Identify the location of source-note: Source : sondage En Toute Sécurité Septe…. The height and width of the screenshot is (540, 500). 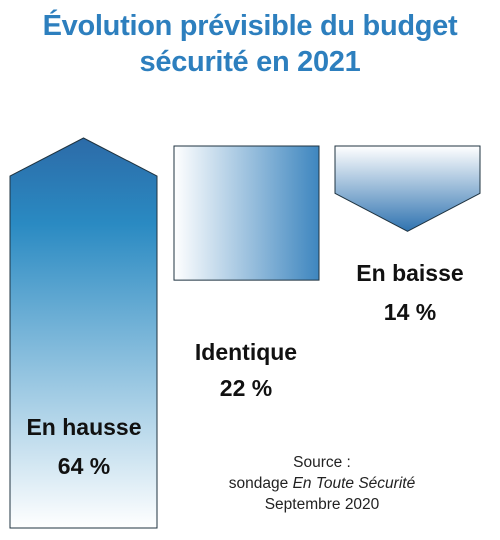
(322, 483).